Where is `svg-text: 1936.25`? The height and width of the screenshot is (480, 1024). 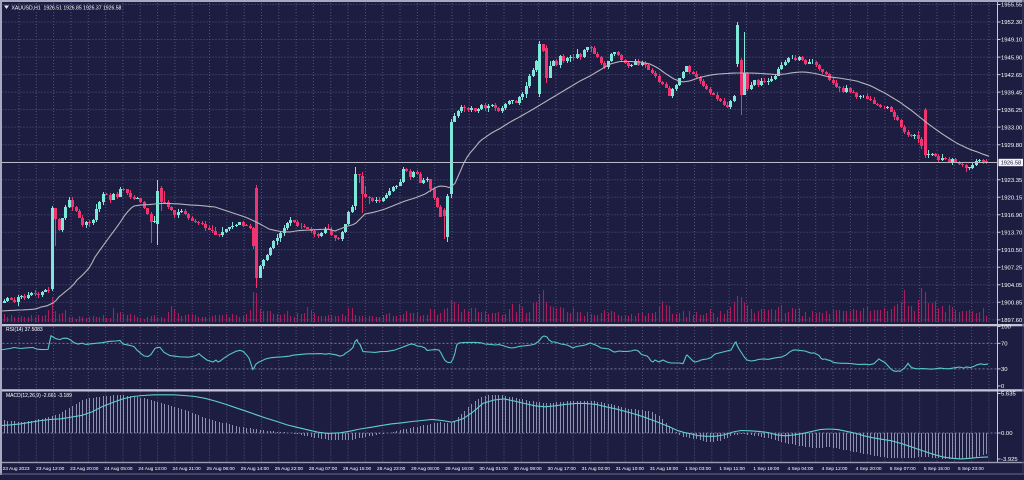 svg-text: 1936.25 is located at coordinates (1012, 111).